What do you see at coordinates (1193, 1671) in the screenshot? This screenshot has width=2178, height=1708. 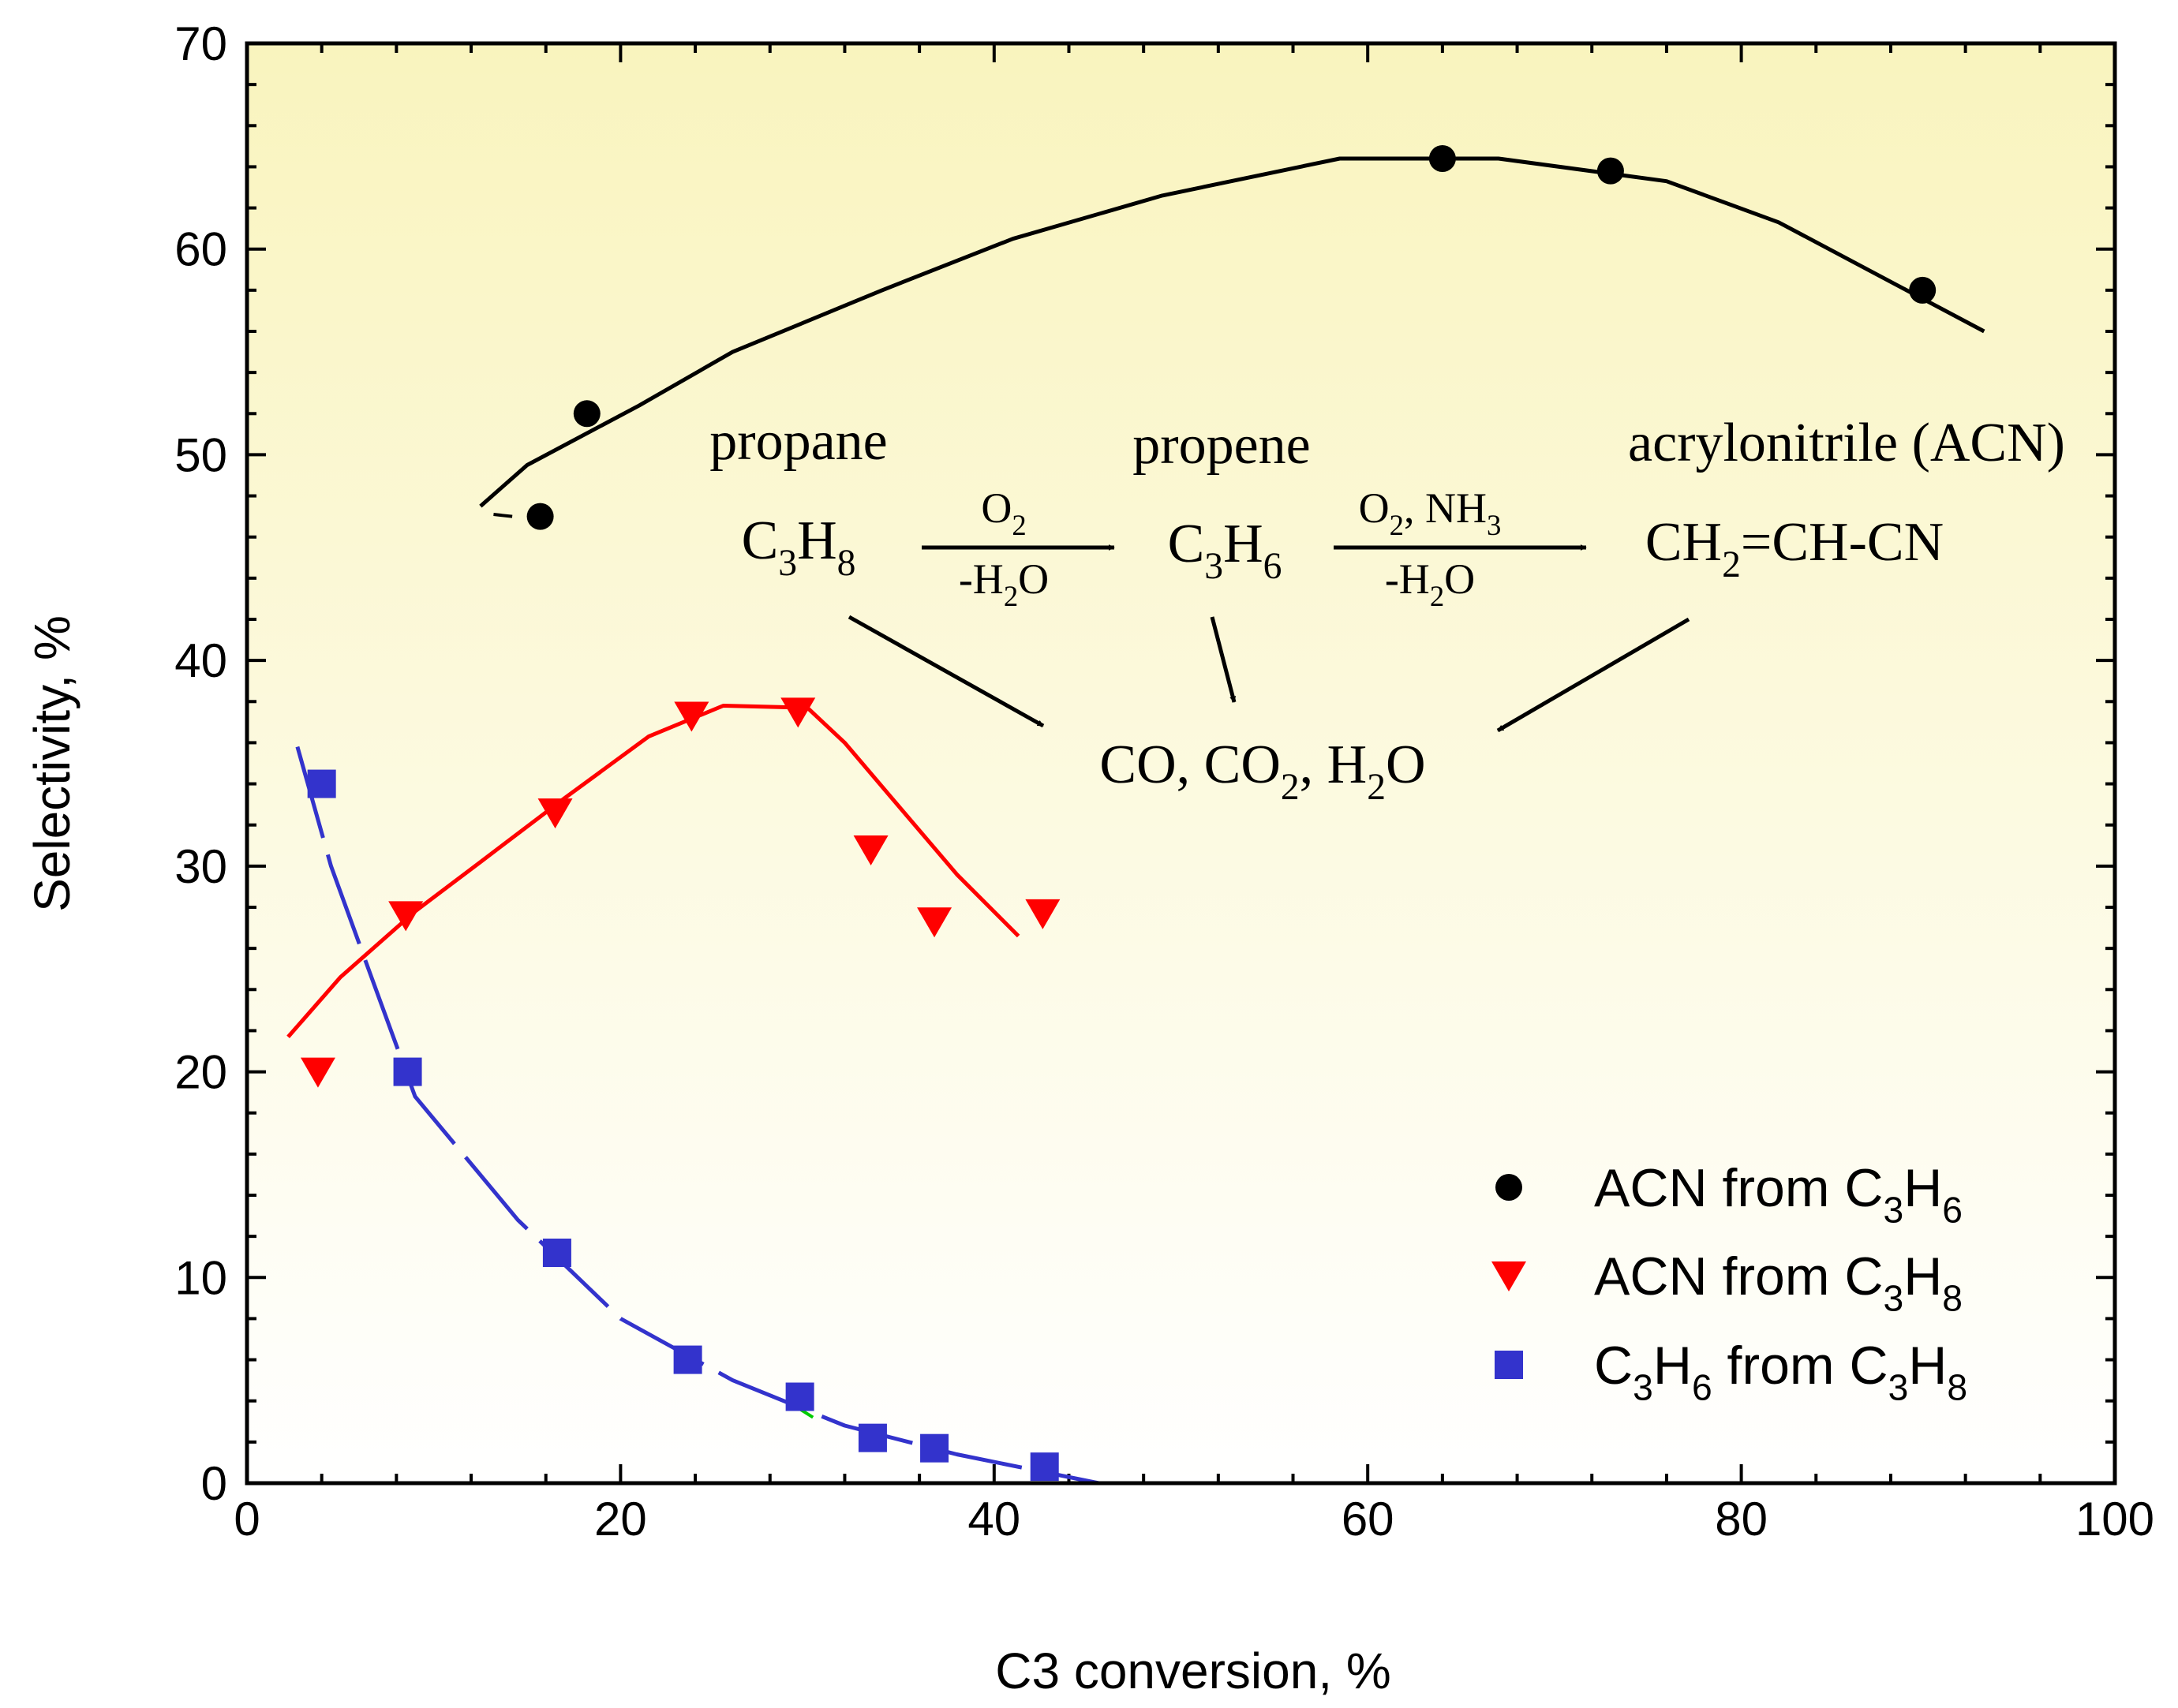 I see `x-axis-label: C3 conversion, %` at bounding box center [1193, 1671].